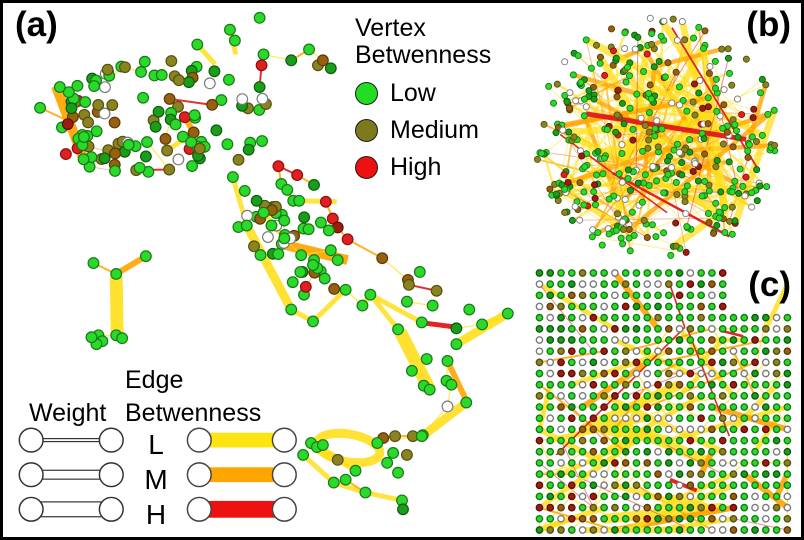 Image resolution: width=804 pixels, height=540 pixels. What do you see at coordinates (413, 93) in the screenshot?
I see `vertex-low-label: Low` at bounding box center [413, 93].